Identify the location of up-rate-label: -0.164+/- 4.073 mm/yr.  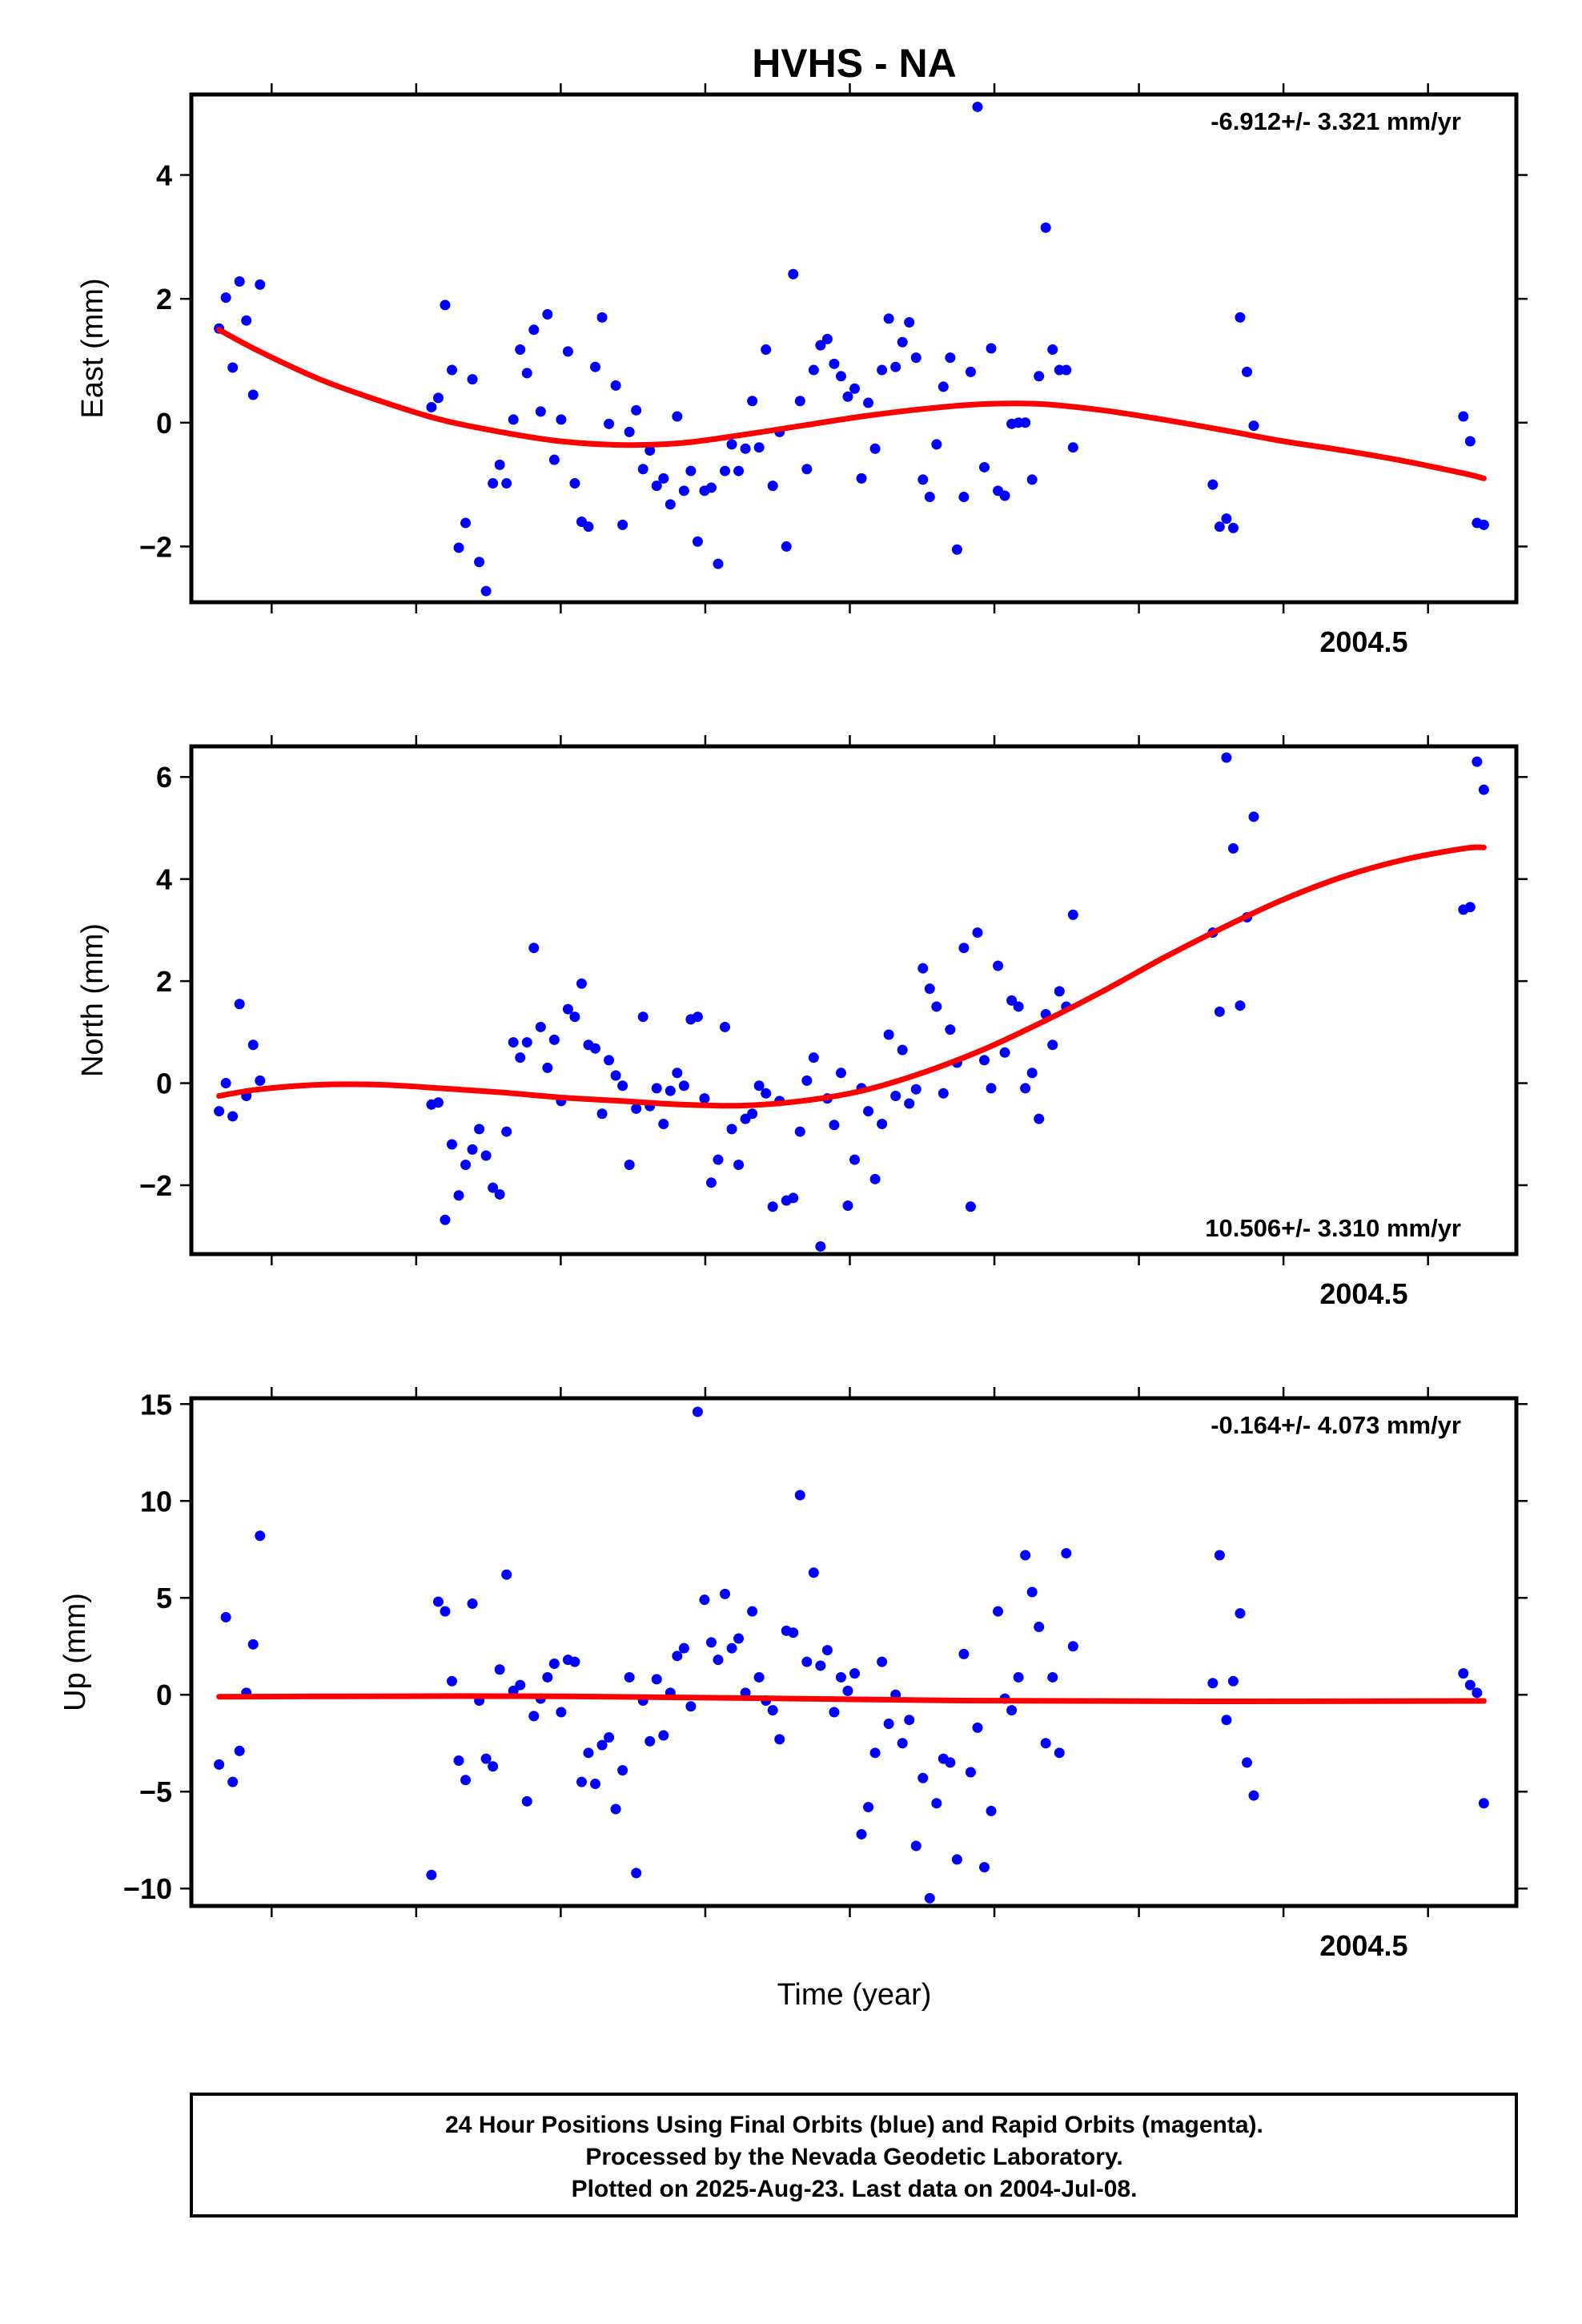
(1336, 1425).